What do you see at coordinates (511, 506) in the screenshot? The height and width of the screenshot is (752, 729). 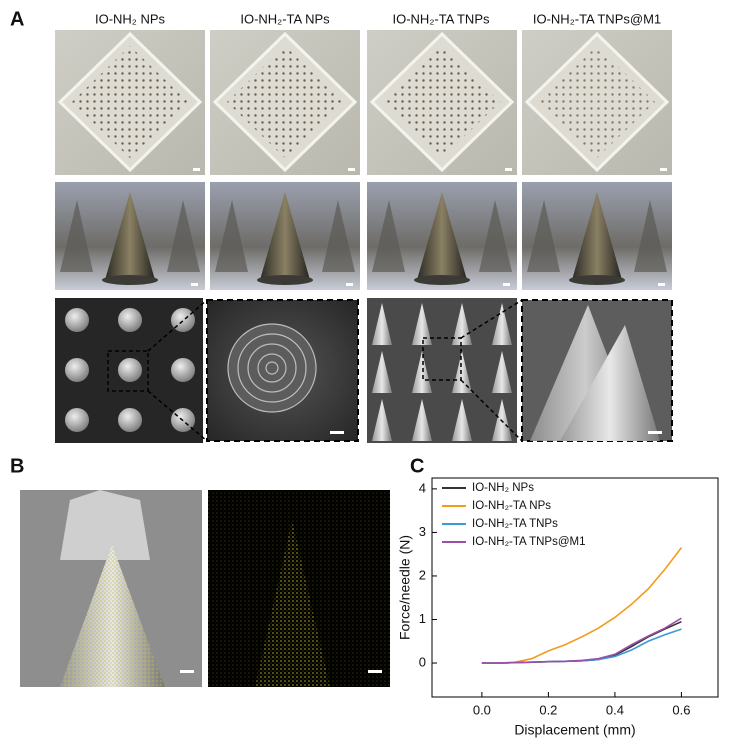 I see `legend-label: IO-NH₂-TA NPs` at bounding box center [511, 506].